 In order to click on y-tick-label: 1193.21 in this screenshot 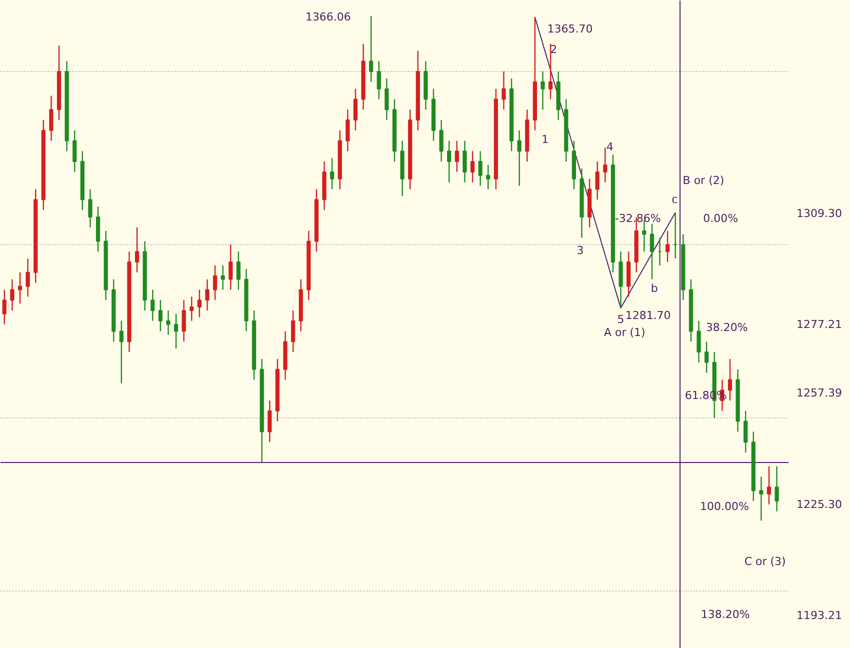, I will do `click(819, 615)`.